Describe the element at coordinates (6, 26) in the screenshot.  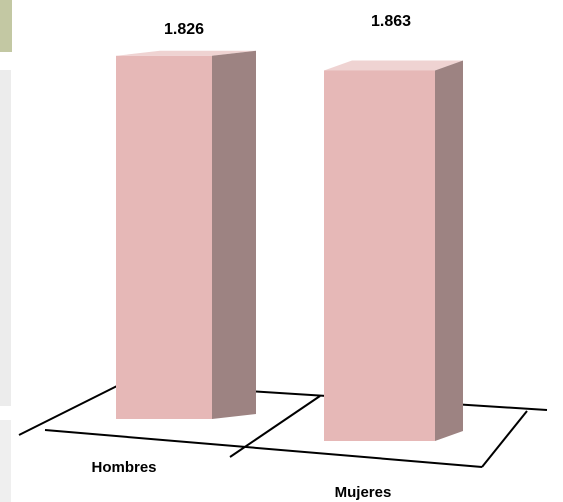
I see `left-panel-strip-top` at that location.